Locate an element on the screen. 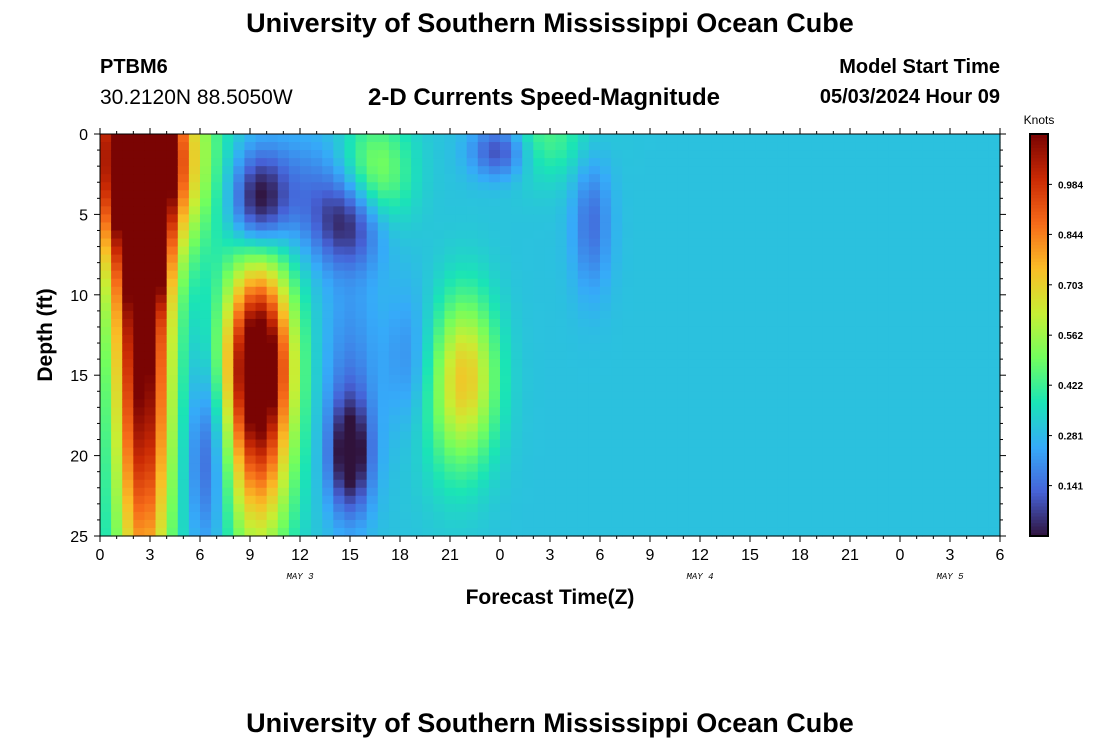  colorbar-tick-label: 0.844 is located at coordinates (1070, 235).